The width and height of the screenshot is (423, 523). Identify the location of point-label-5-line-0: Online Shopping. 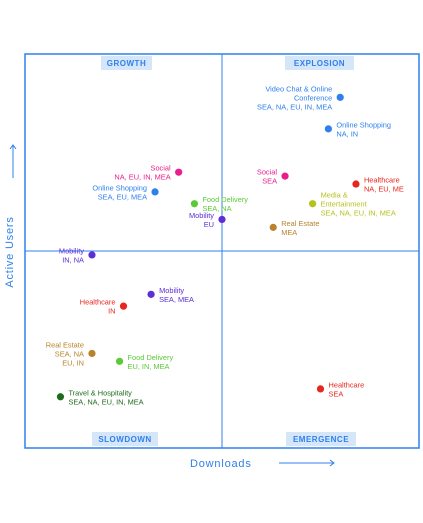
(119, 187).